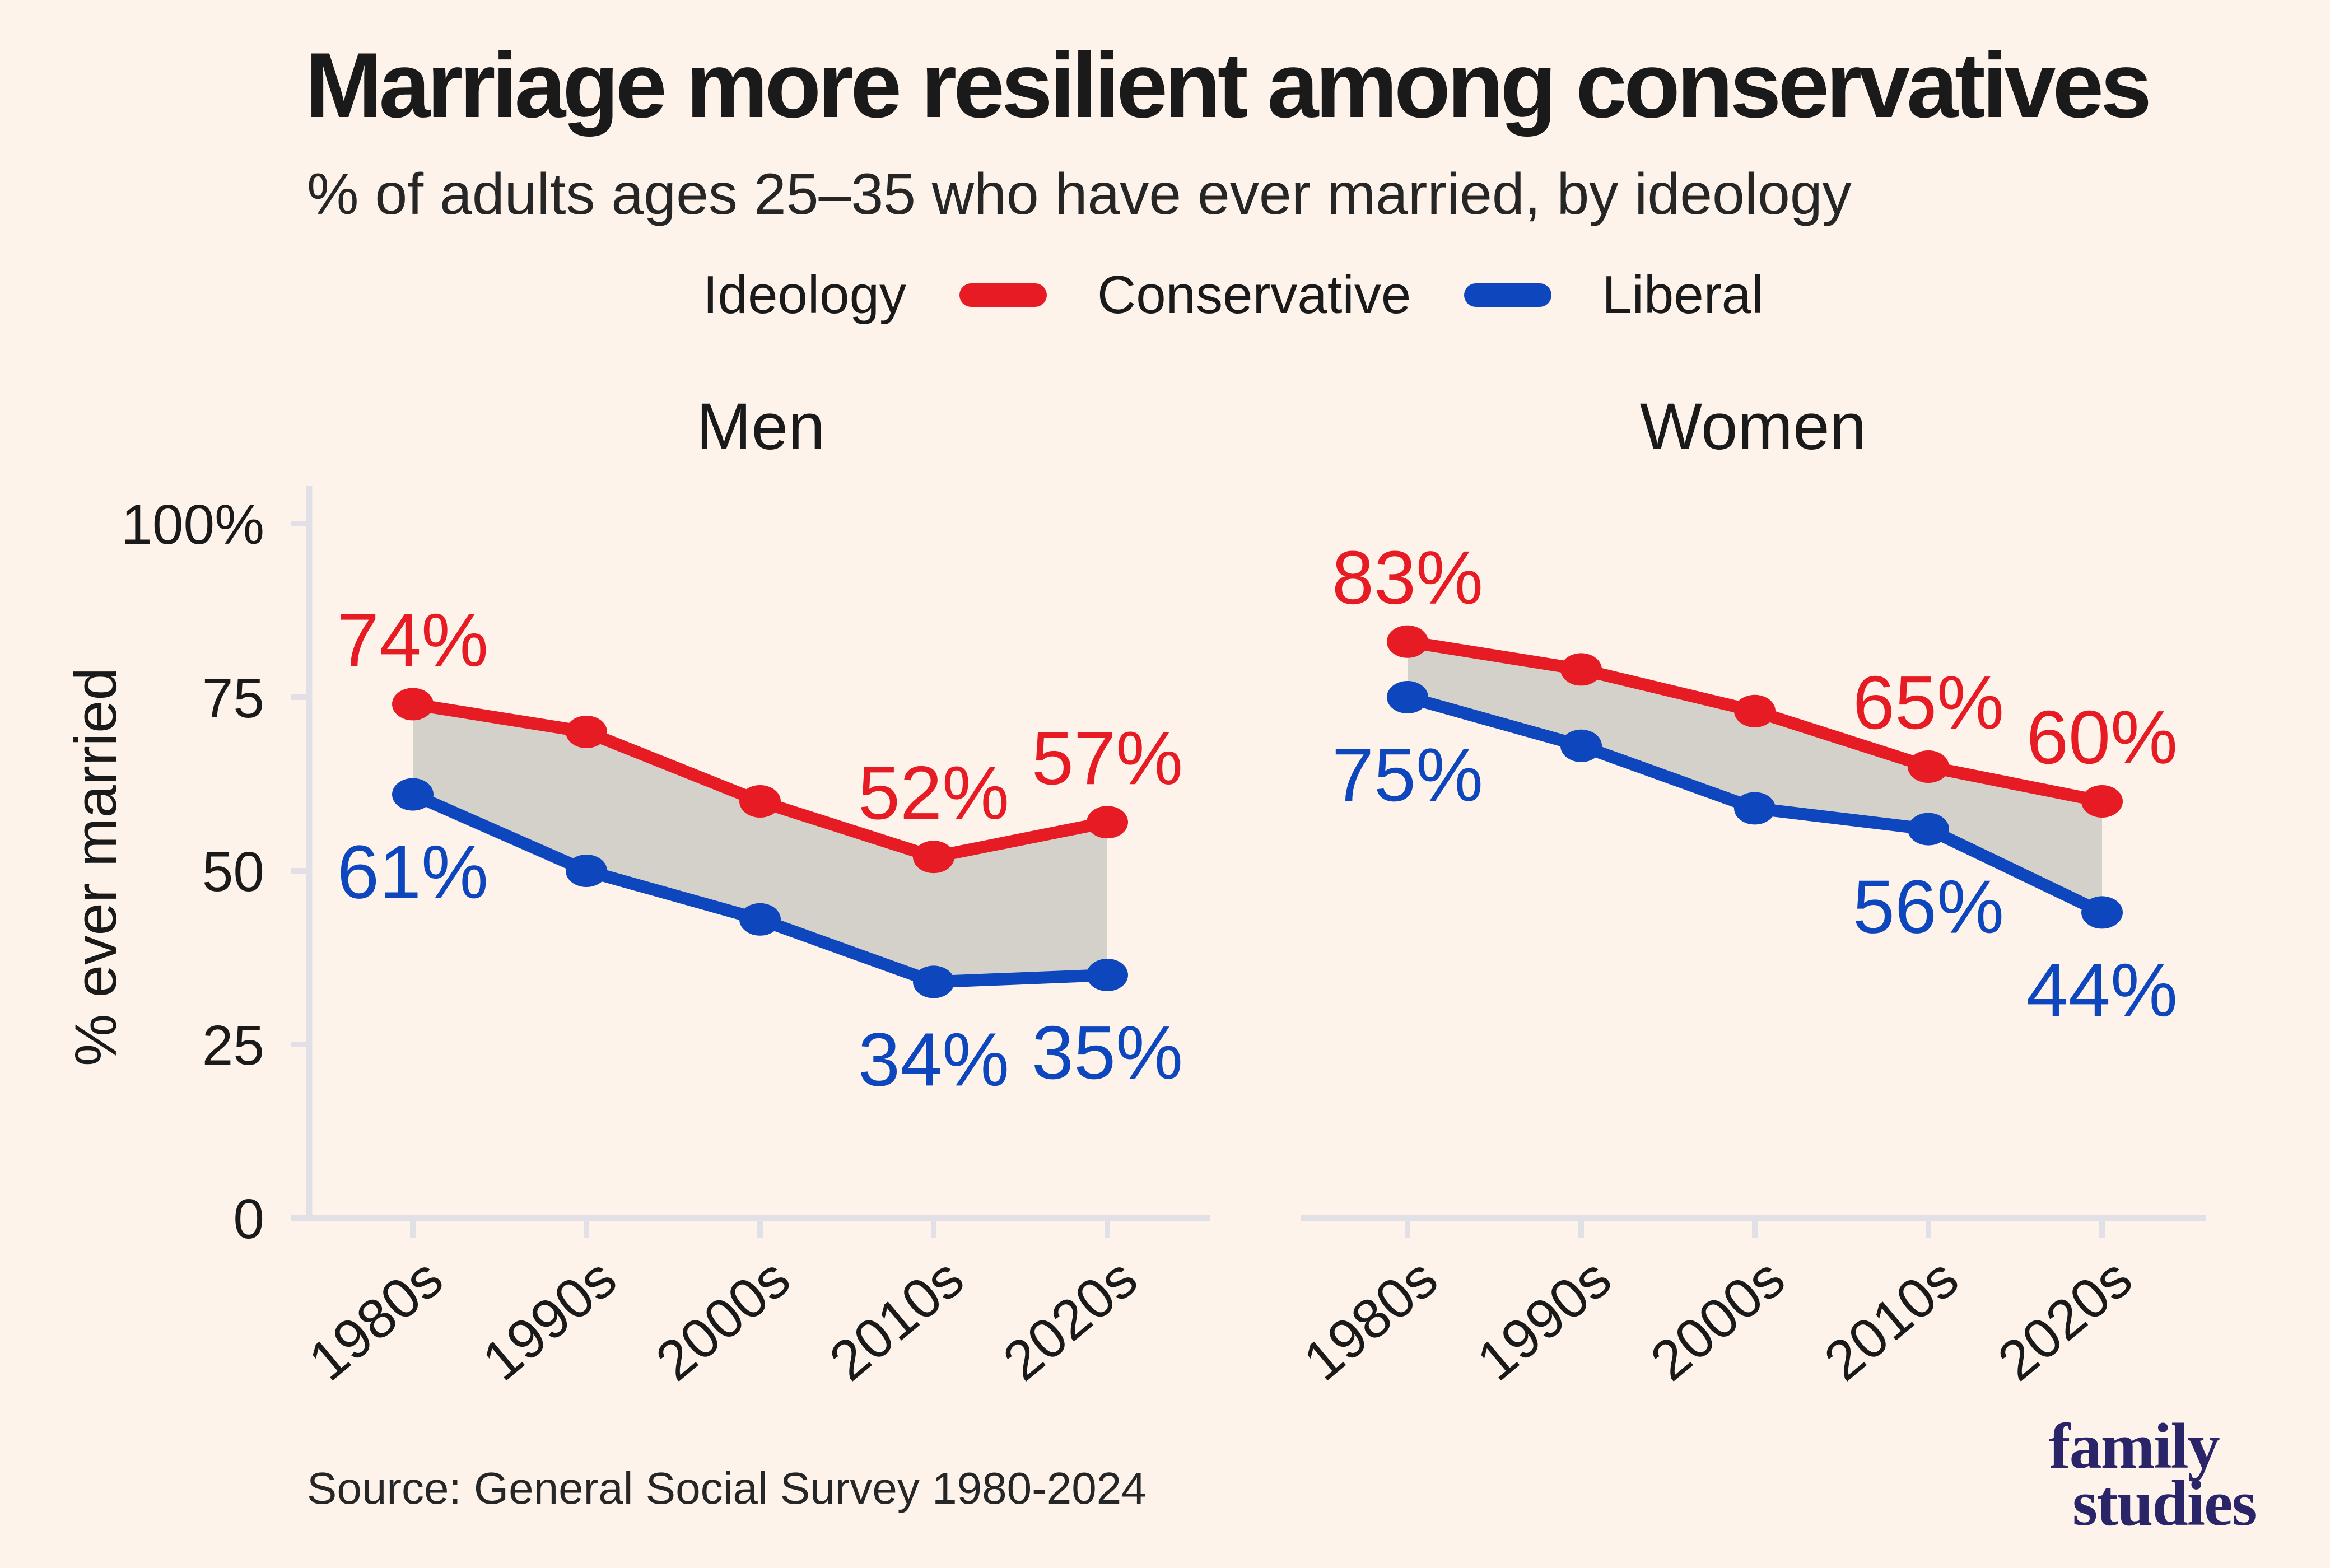 This screenshot has height=1568, width=2330. I want to click on family-studies-logo: family studies, so click(2153, 1476).